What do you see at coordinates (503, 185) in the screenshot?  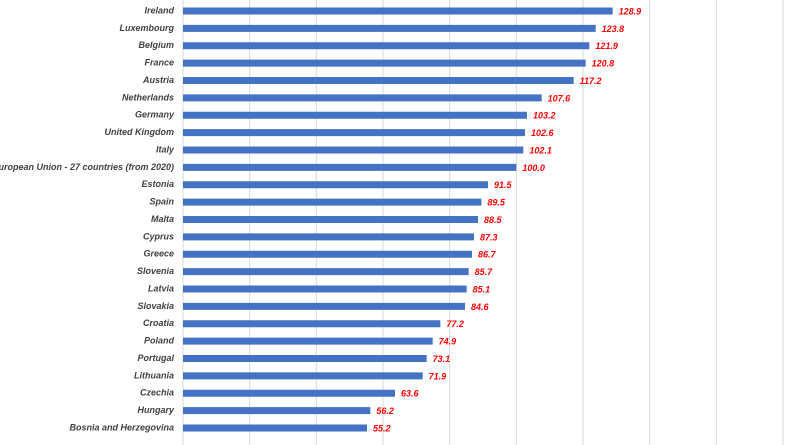 I see `value-label: 91.5` at bounding box center [503, 185].